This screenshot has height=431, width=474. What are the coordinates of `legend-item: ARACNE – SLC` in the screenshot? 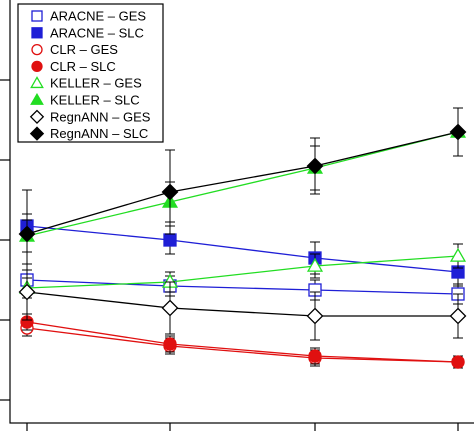 It's located at (87, 32).